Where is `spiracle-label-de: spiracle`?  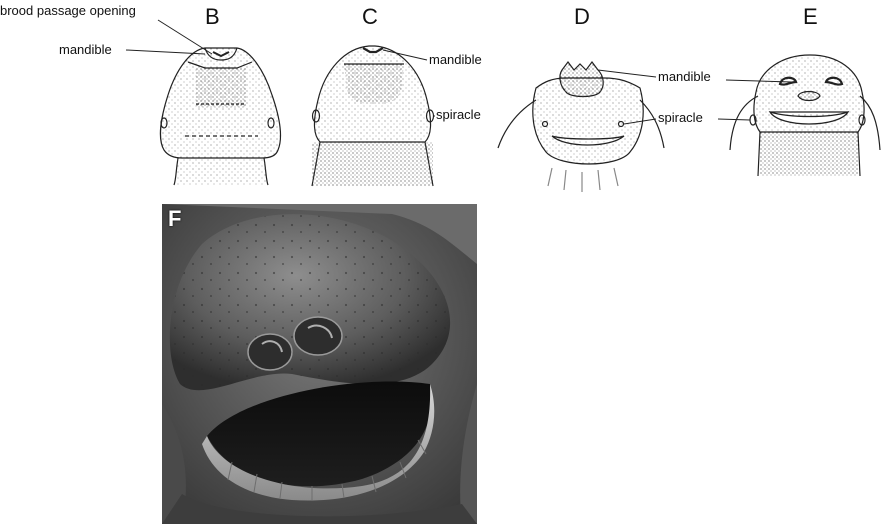 spiracle-label-de: spiracle is located at coordinates (680, 117).